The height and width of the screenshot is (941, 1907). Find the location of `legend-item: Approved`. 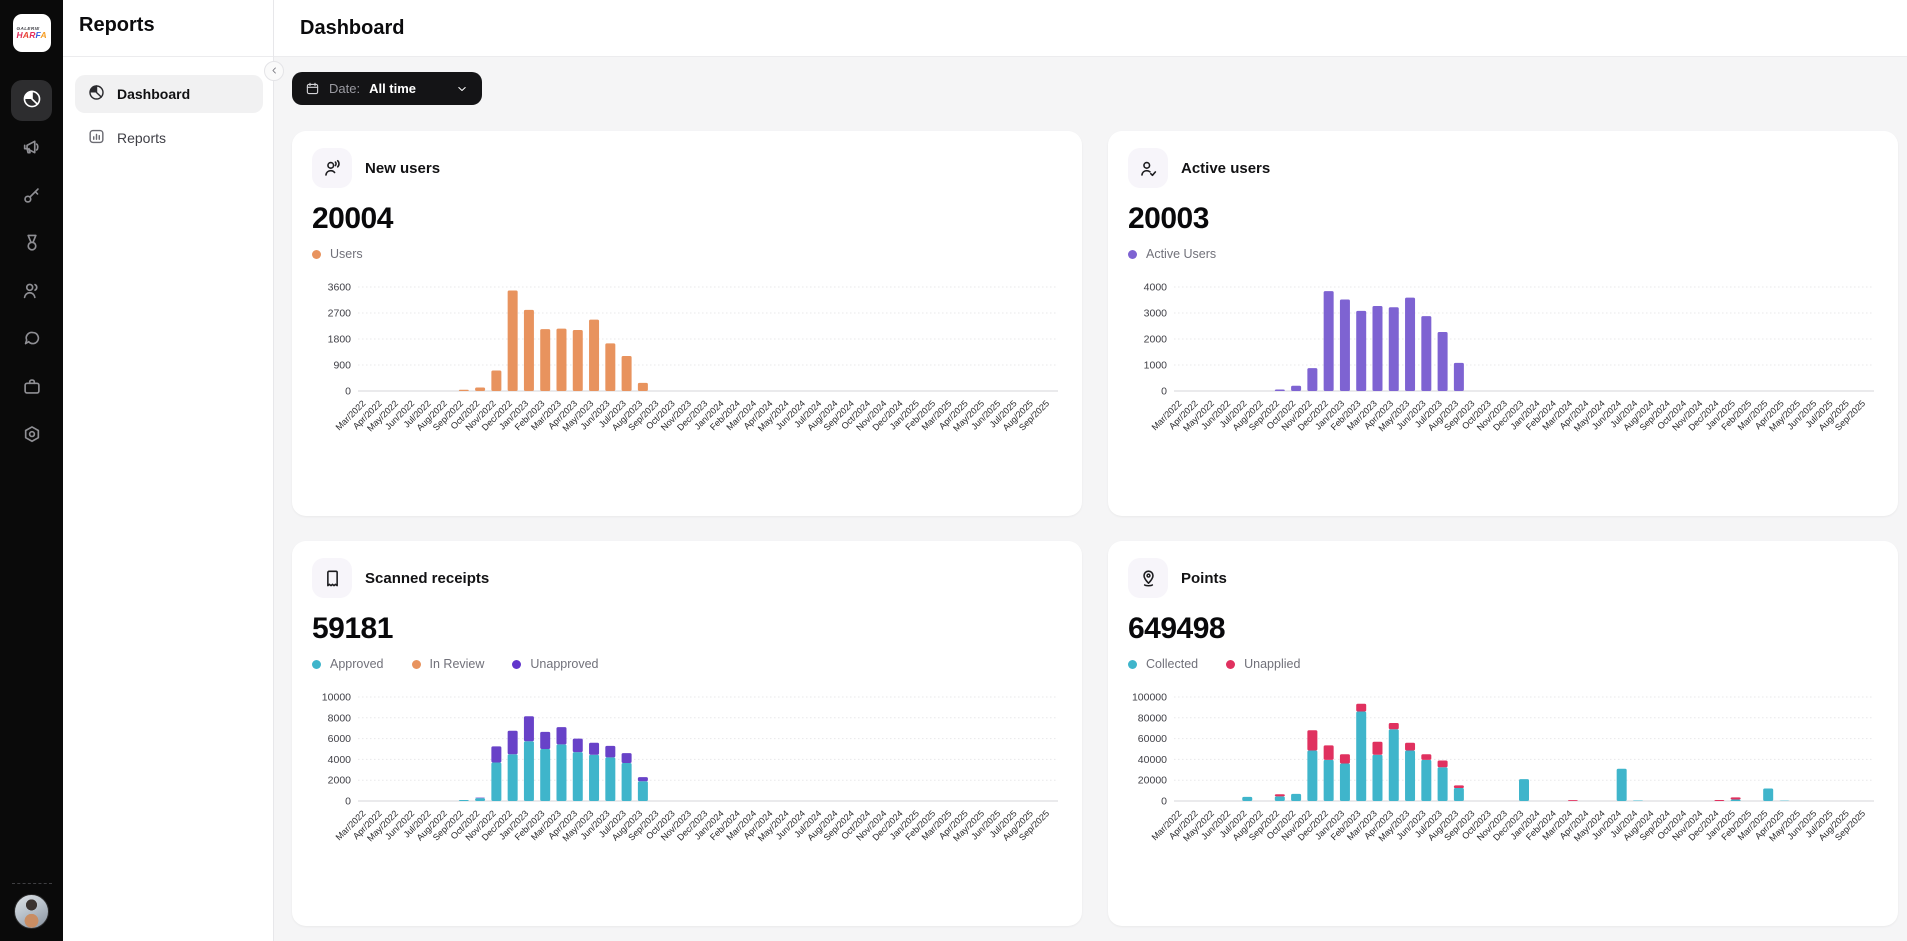

legend-item: Approved is located at coordinates (348, 664).